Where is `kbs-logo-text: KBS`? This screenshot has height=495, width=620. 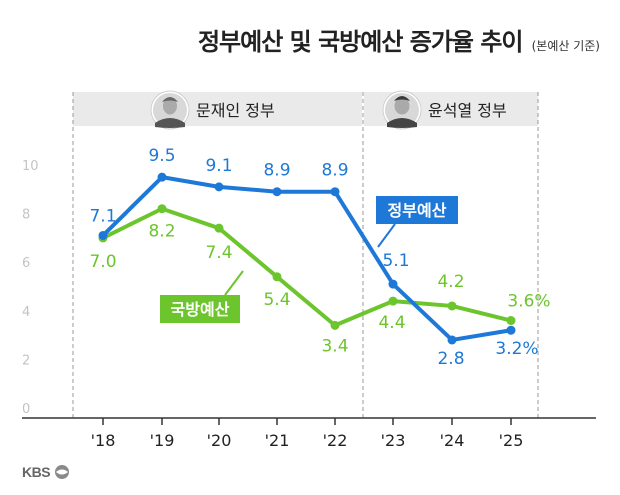
kbs-logo-text: KBS is located at coordinates (36, 472).